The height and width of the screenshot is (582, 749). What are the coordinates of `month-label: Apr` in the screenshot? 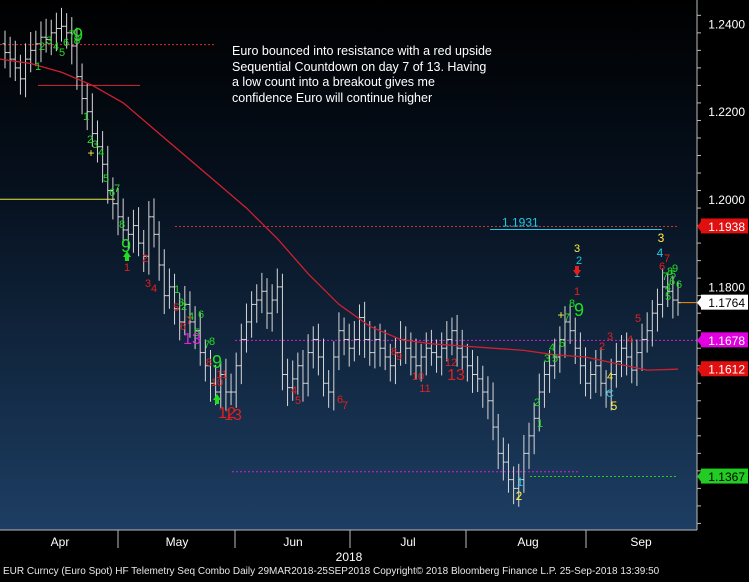 It's located at (60, 542).